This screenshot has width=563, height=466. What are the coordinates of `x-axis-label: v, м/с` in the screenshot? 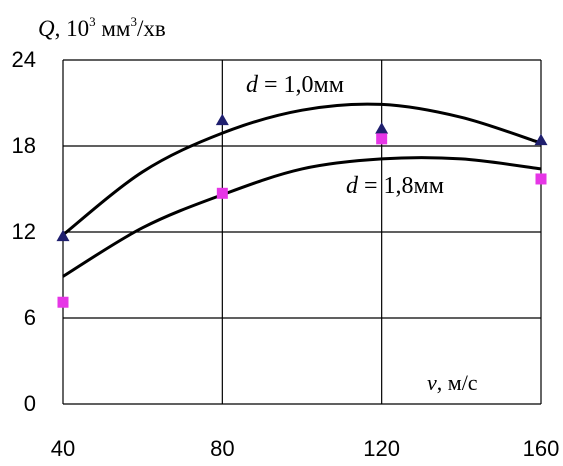 It's located at (452, 382).